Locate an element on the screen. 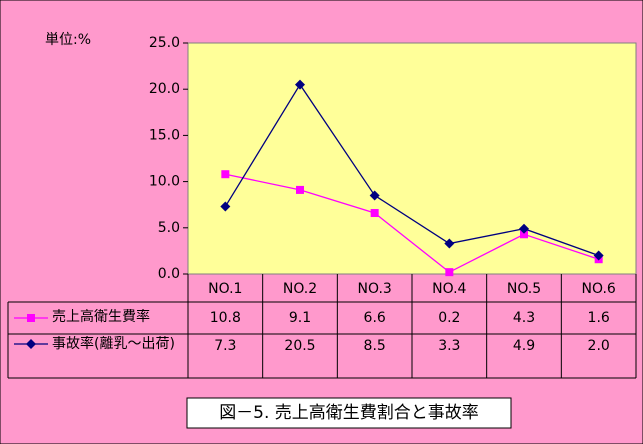 This screenshot has width=643, height=444. y-tick-label: 20.0 is located at coordinates (164, 89).